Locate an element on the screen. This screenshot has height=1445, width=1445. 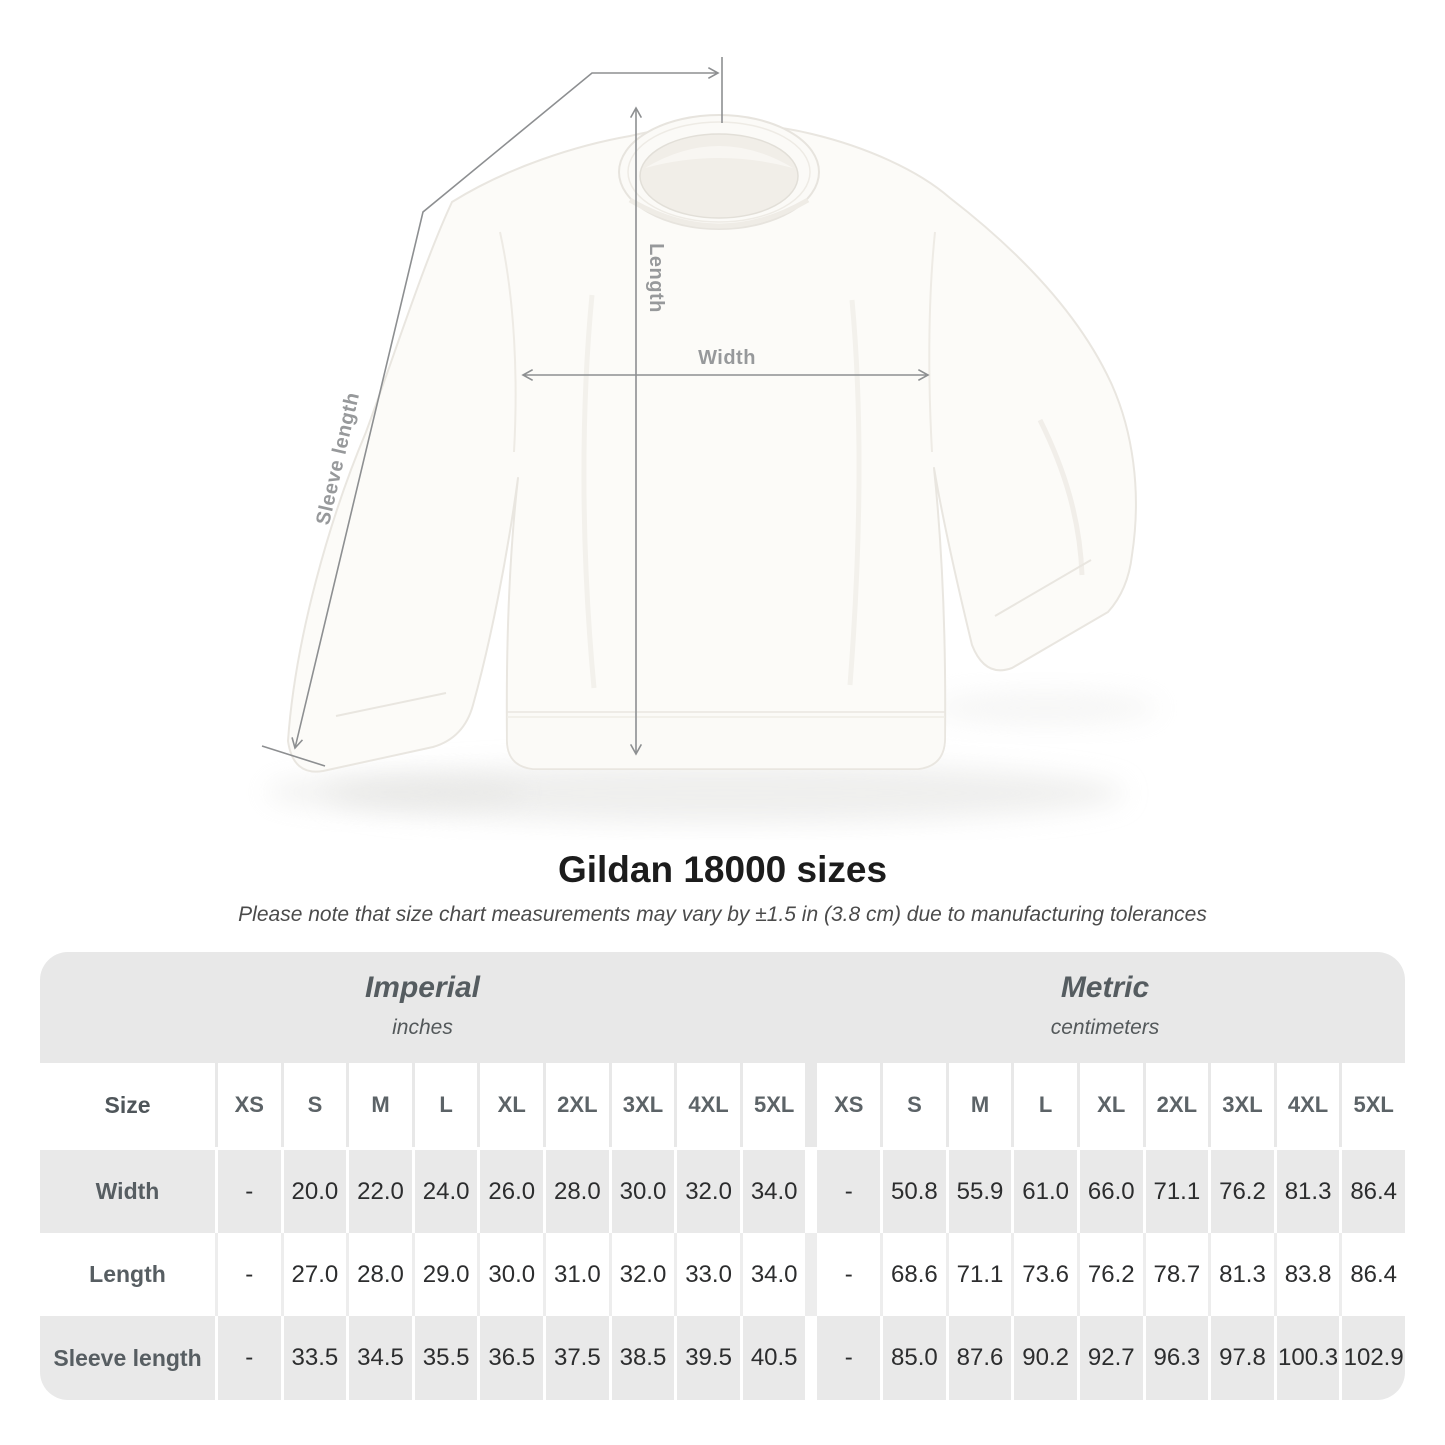
value-cell: 100.3 is located at coordinates (1308, 1358).